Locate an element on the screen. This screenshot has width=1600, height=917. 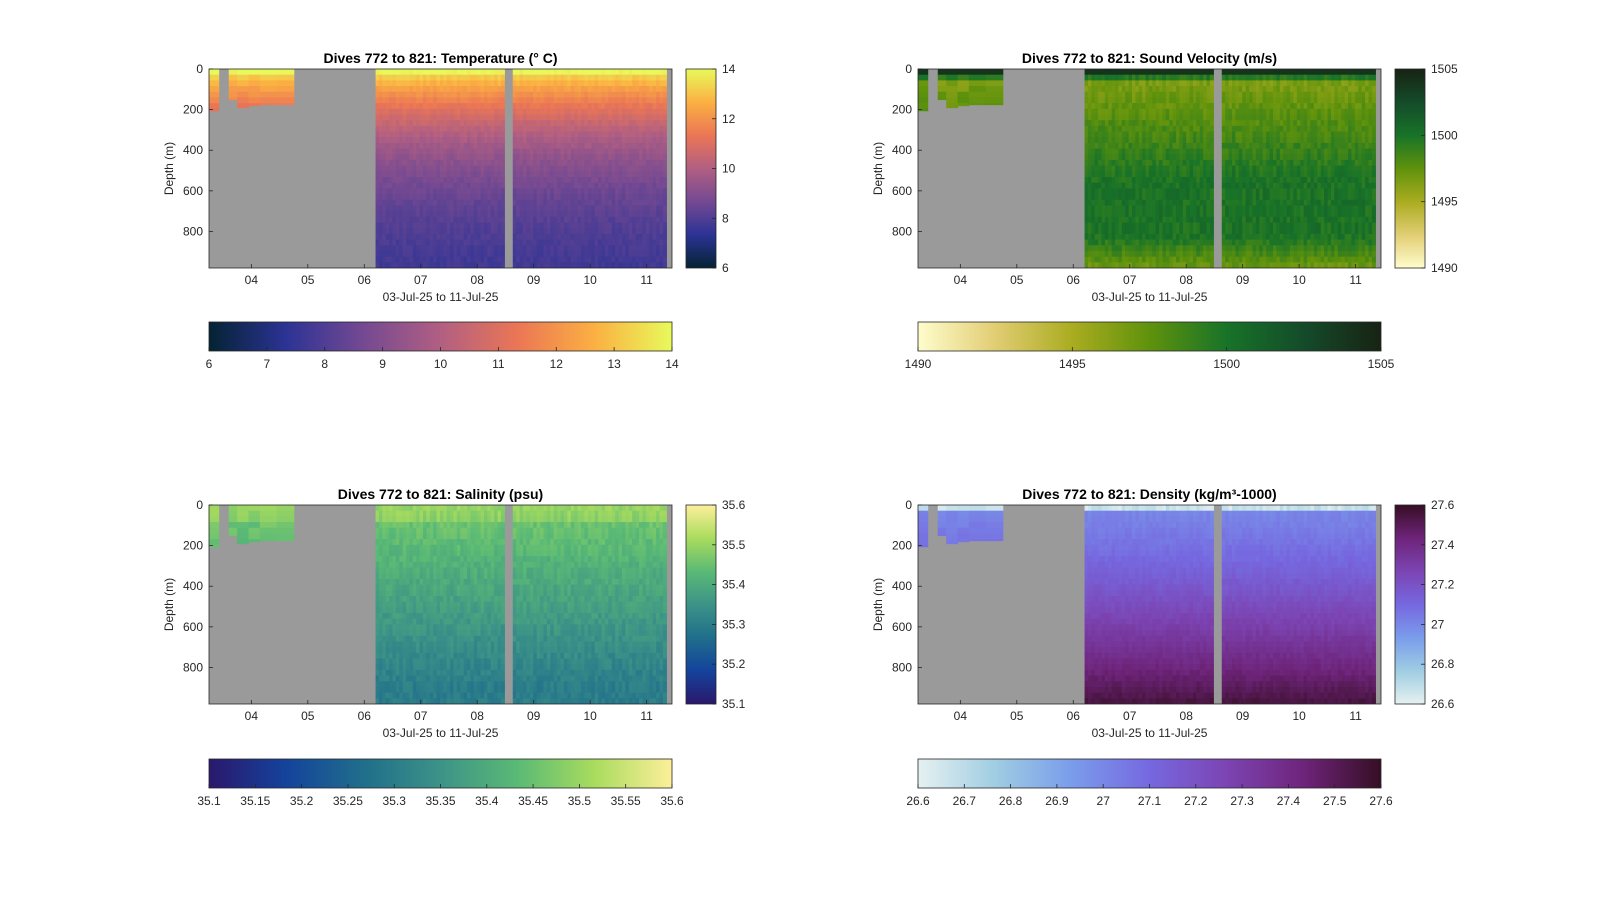
colorbar-tick-label: 27.3 is located at coordinates (1242, 801).